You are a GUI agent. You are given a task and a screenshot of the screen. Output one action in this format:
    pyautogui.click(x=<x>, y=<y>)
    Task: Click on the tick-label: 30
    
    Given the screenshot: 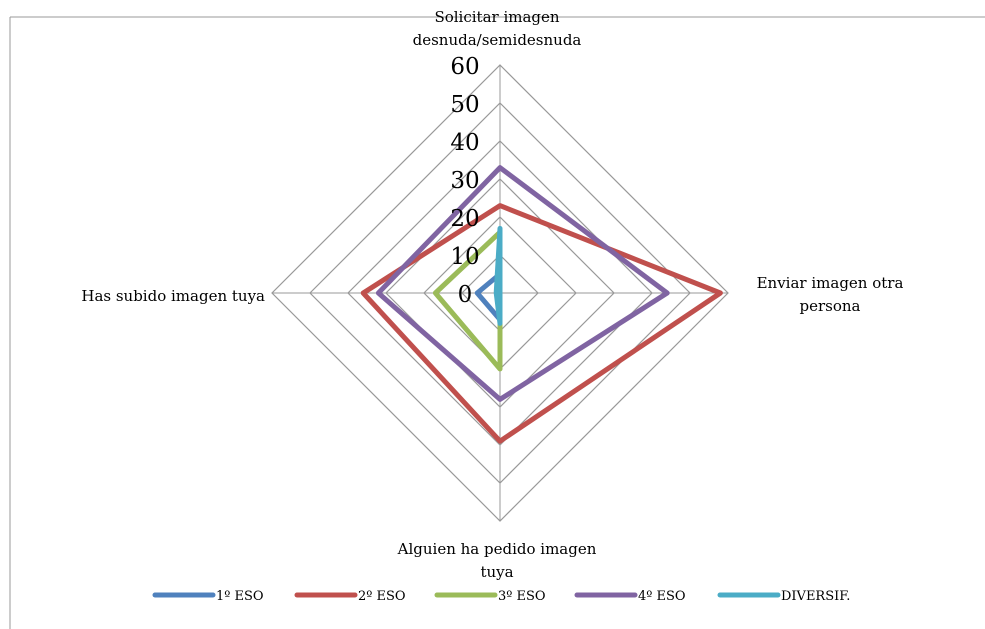 What is the action you would take?
    pyautogui.click(x=464, y=181)
    